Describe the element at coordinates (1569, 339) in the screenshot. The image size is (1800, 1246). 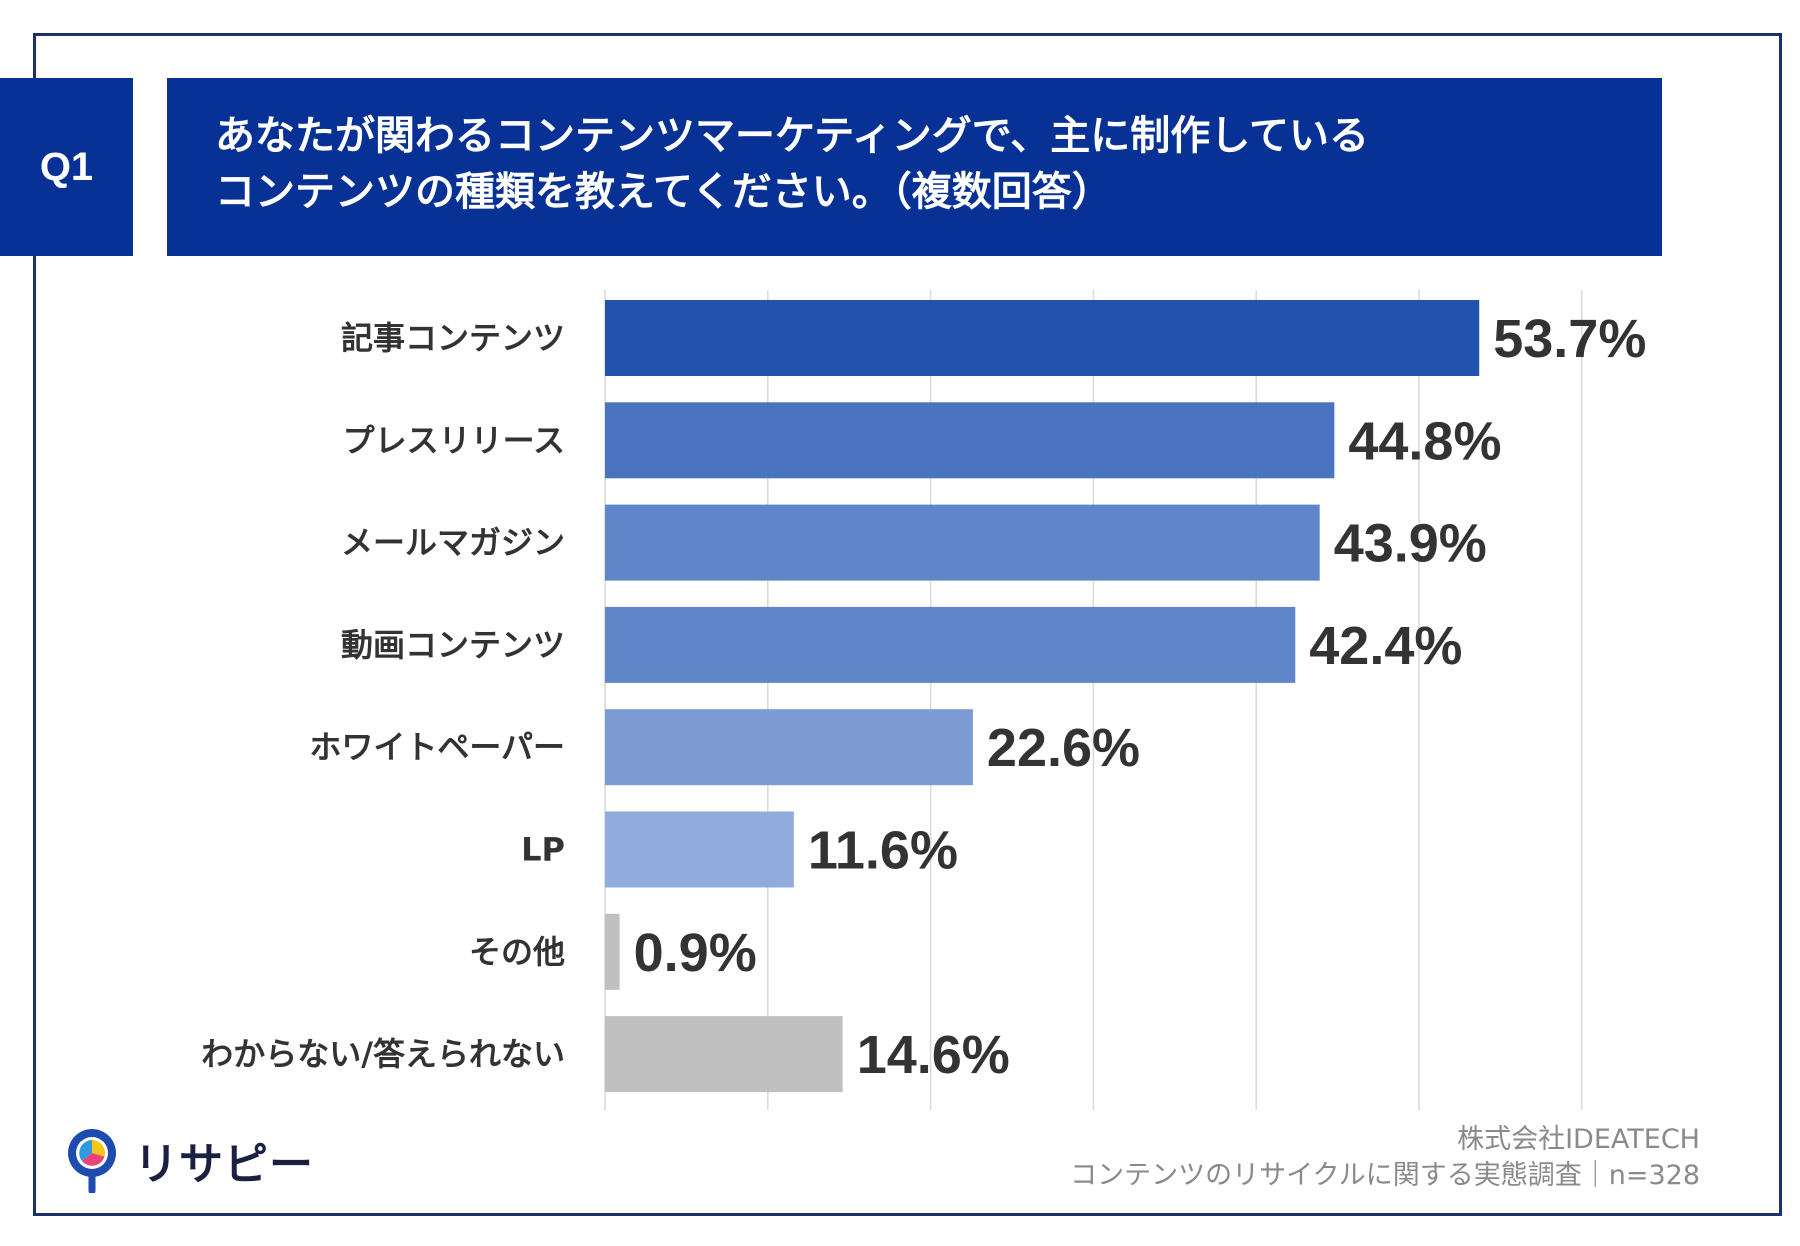
I see `value-label: 53.7%` at that location.